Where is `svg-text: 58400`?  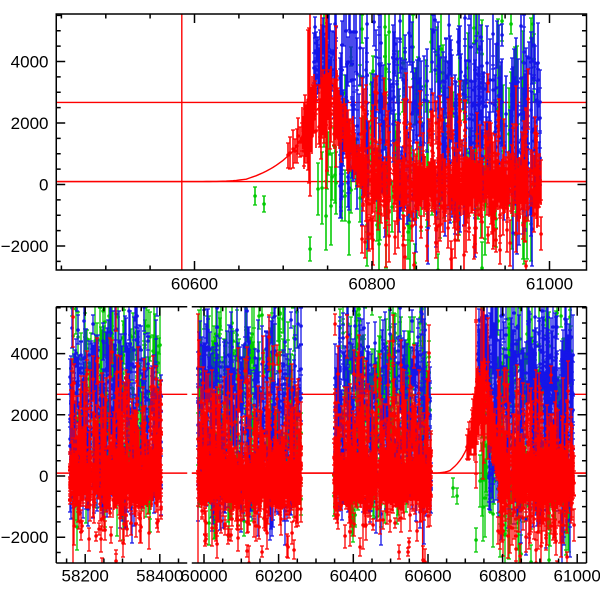 svg-text: 58400 is located at coordinates (159, 576).